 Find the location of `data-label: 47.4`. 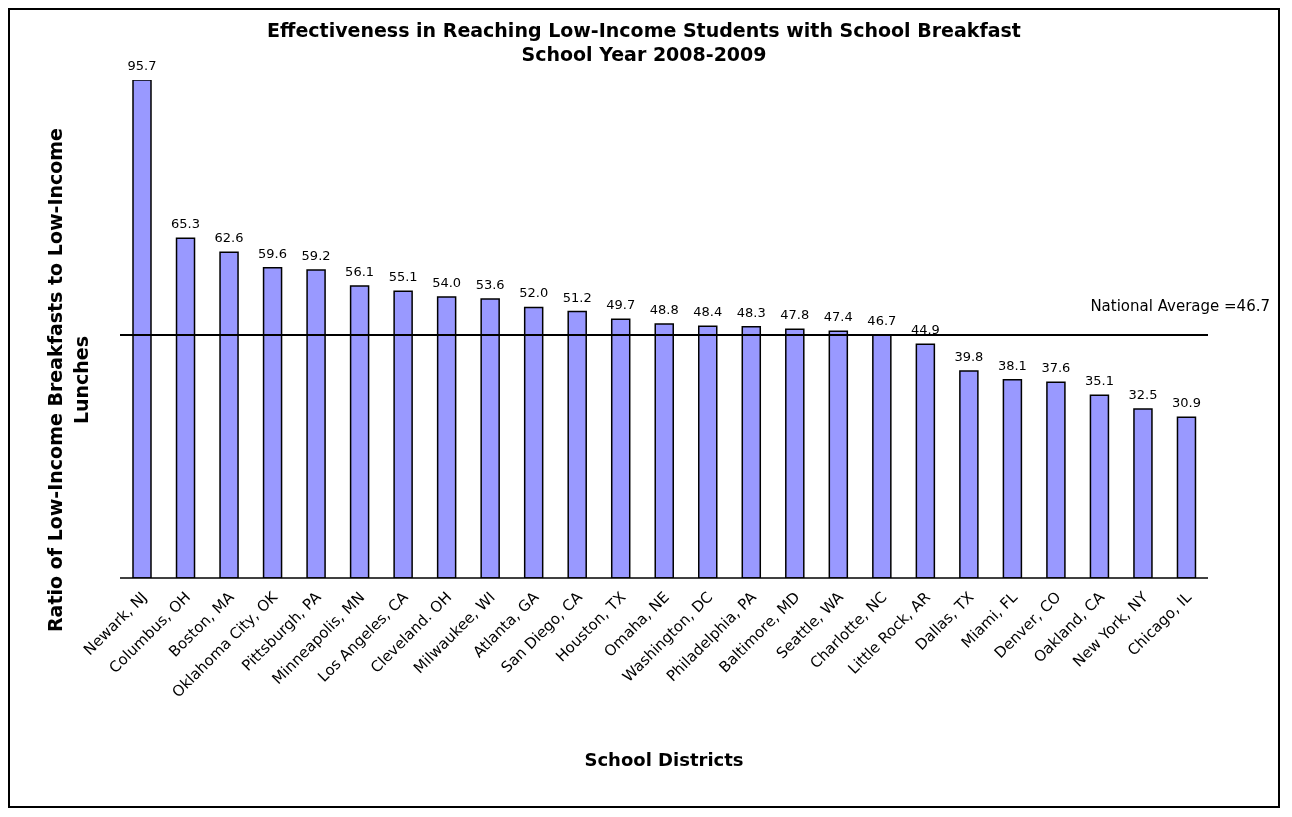

data-label: 47.4 is located at coordinates (838, 317).